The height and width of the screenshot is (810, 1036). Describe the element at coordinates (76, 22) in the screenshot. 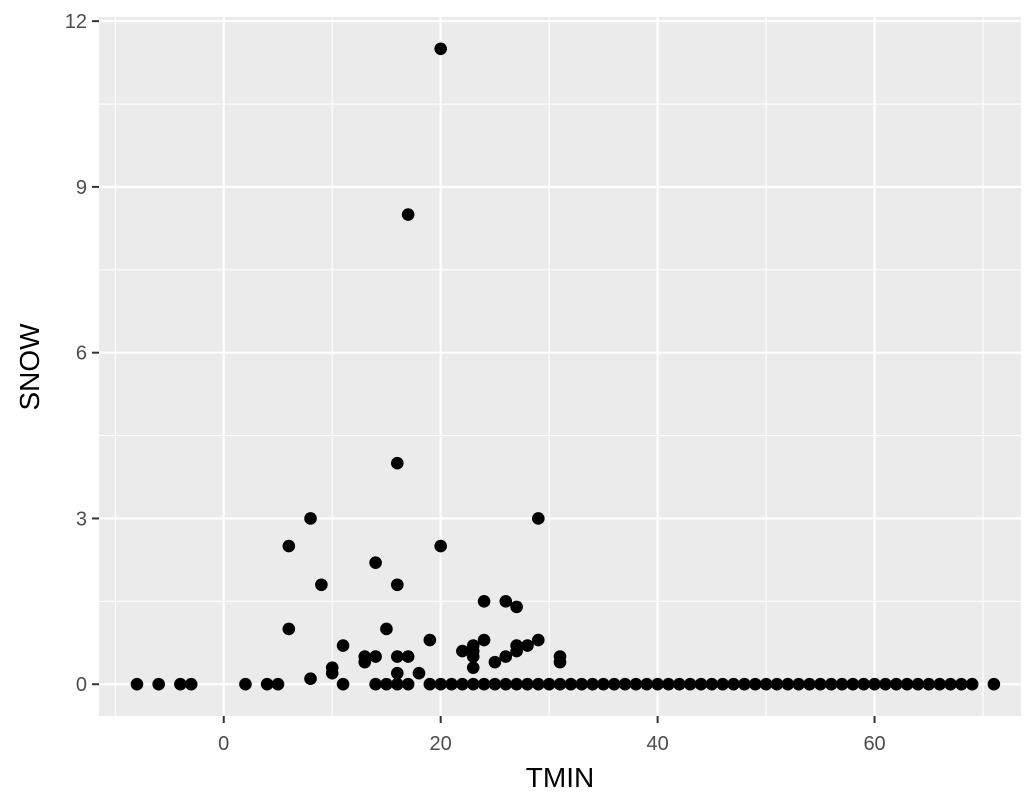

I see `y-tick-label: 12` at that location.